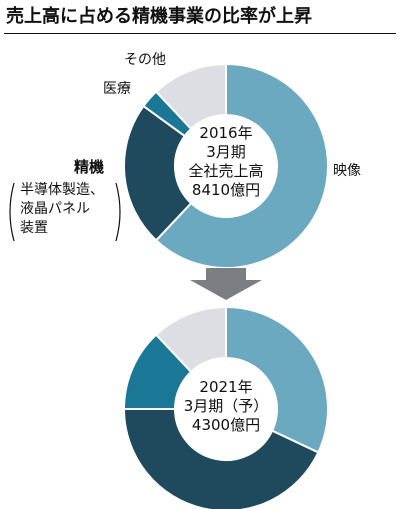  What do you see at coordinates (118, 212) in the screenshot?
I see `precision-note-bracket-right` at bounding box center [118, 212].